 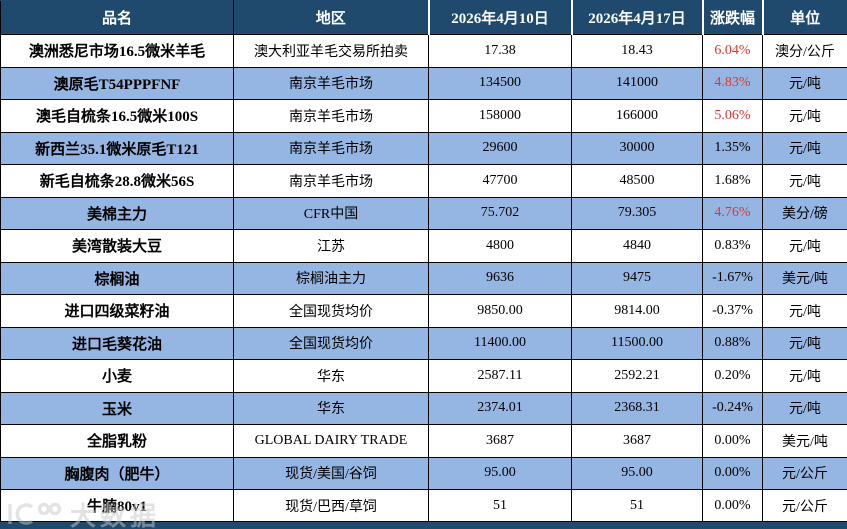 I want to click on cell-name: 牛腩80v1, so click(x=117, y=506).